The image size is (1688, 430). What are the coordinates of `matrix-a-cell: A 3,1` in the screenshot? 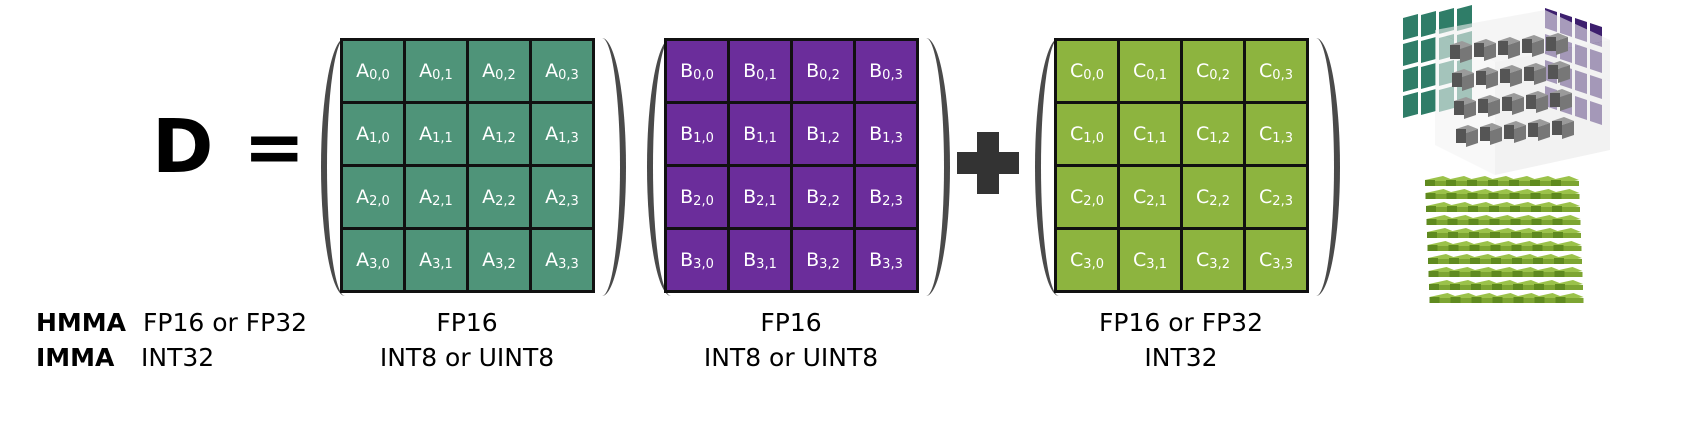 It's located at (436, 260).